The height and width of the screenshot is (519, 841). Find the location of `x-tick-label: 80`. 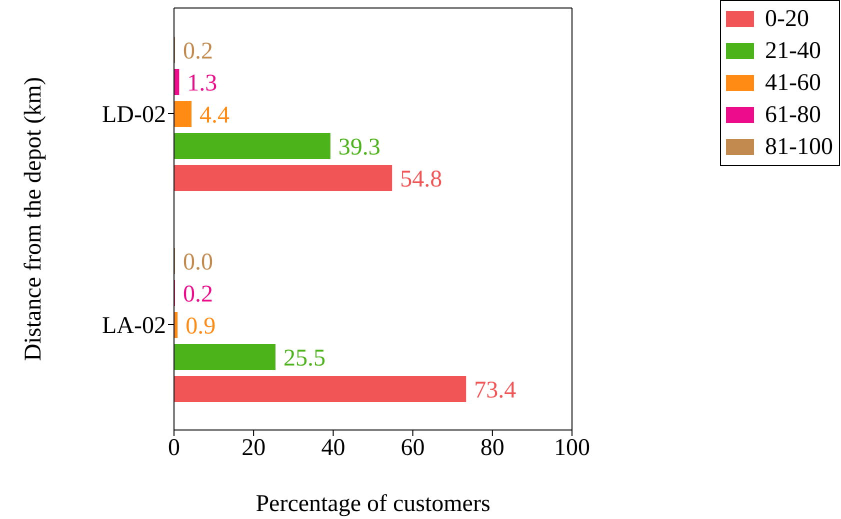

x-tick-label: 80 is located at coordinates (492, 448).